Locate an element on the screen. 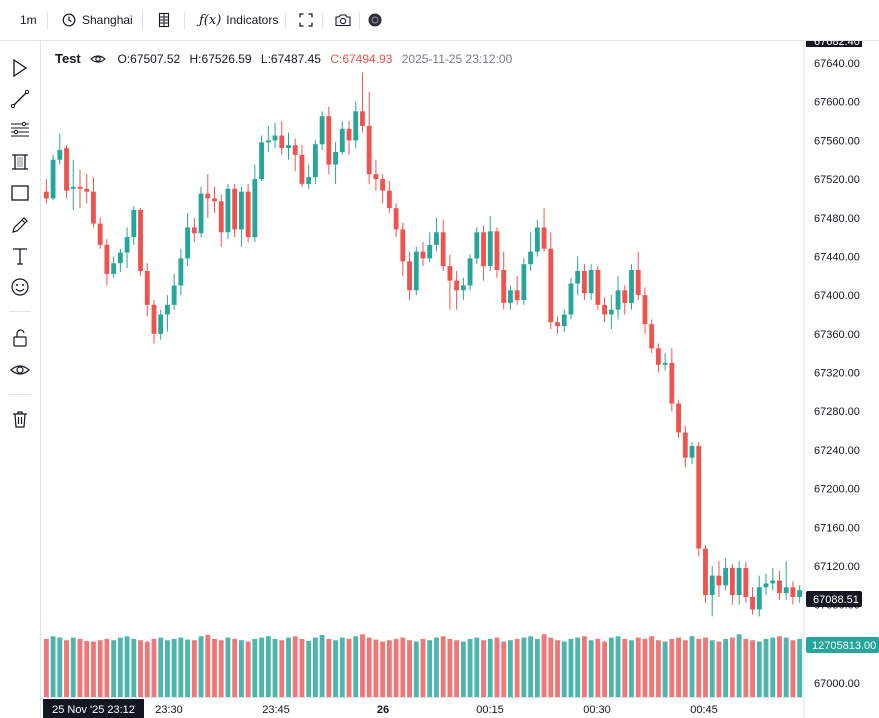 Image resolution: width=879 pixels, height=718 pixels. timezone-button: Shanghai is located at coordinates (97, 20).